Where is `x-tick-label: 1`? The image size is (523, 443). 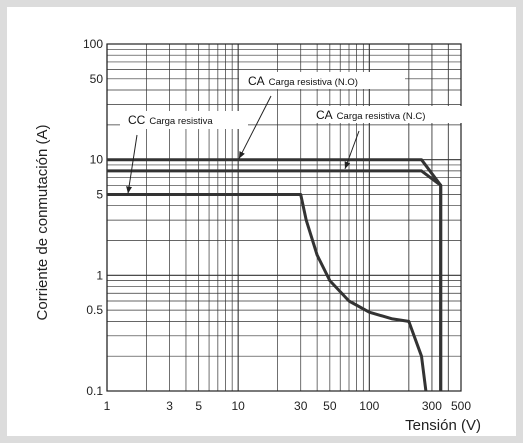
x-tick-label: 1 is located at coordinates (107, 406).